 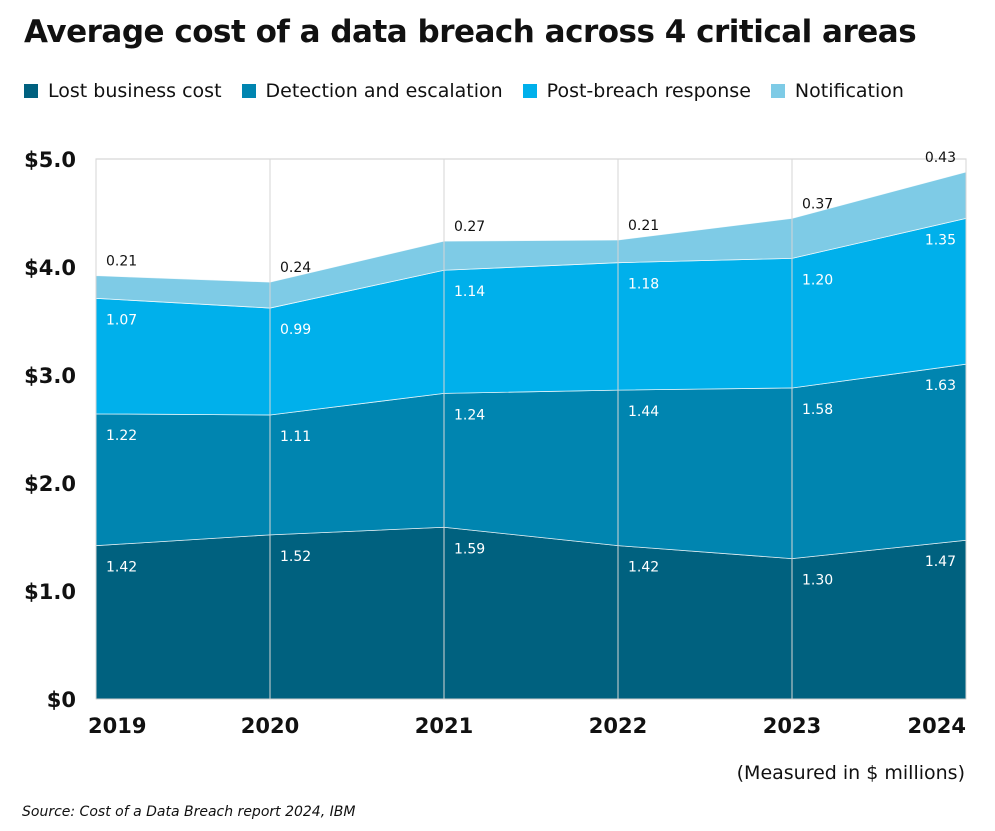 I want to click on data-label-s0-2022: 1.42, so click(x=643, y=568).